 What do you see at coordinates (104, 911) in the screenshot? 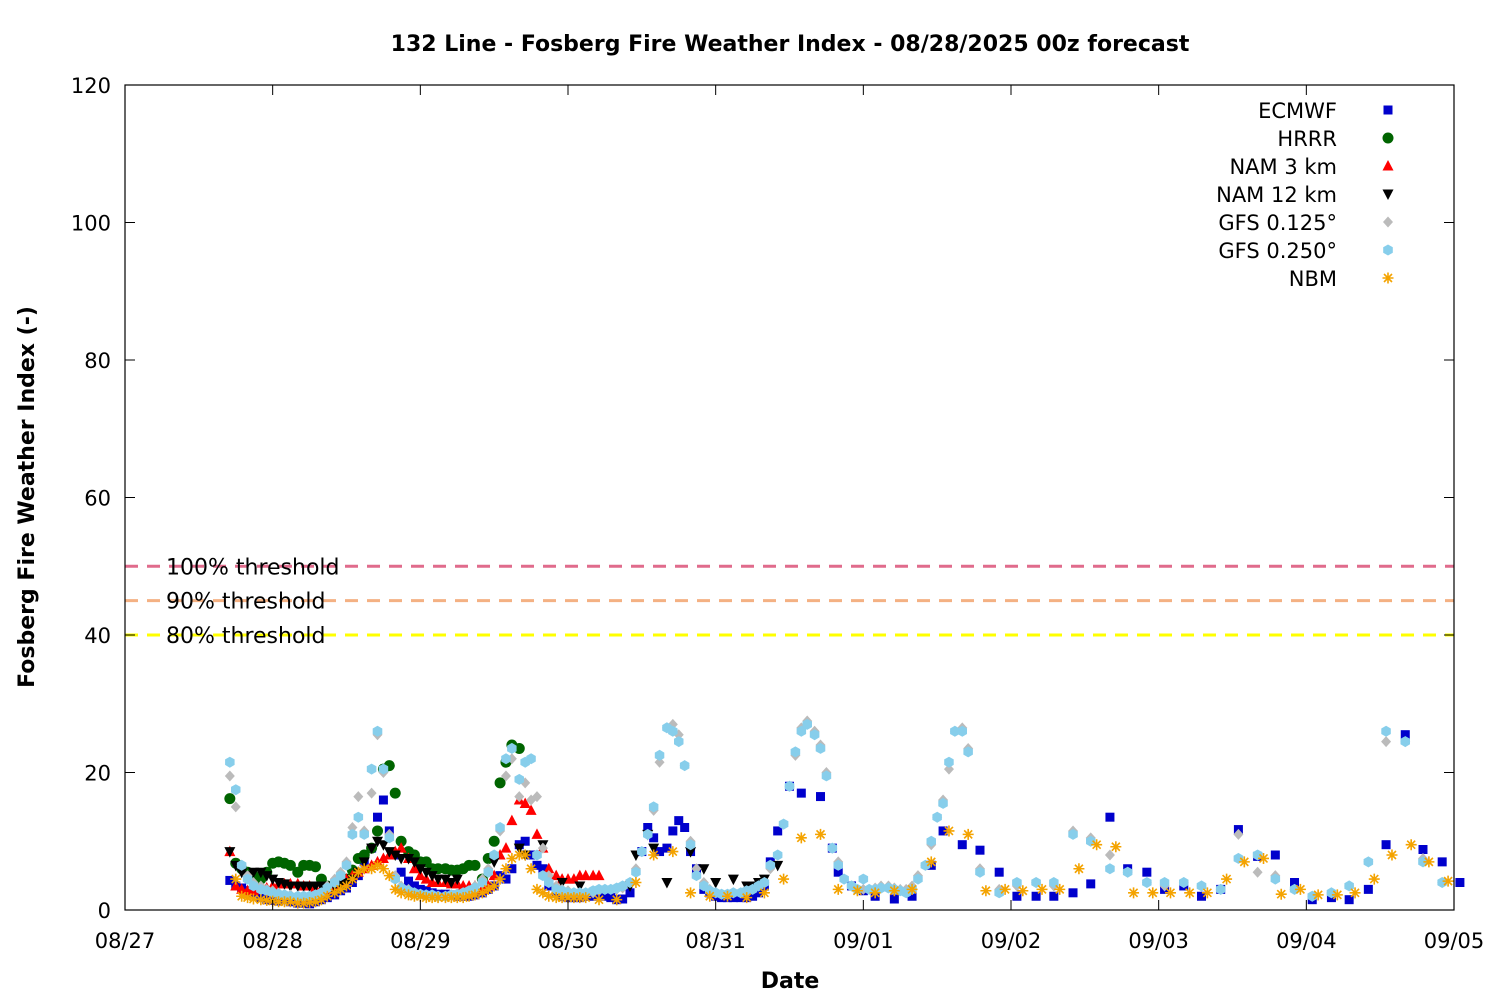
I see `y-tick-label: 0` at bounding box center [104, 911].